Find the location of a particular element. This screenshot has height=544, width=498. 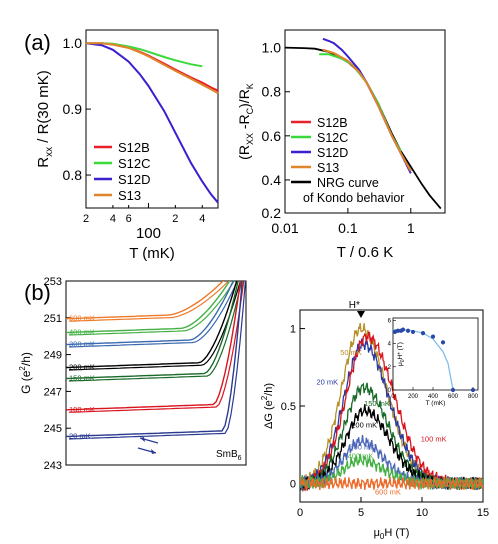

y-tick-label: 0.9 is located at coordinates (73, 109).